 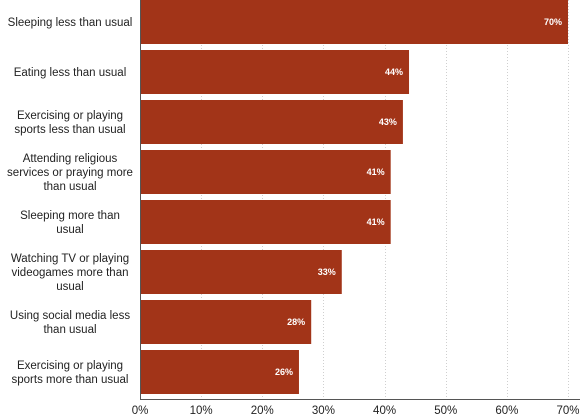 I want to click on bar-value-label: 26%, so click(x=284, y=372).